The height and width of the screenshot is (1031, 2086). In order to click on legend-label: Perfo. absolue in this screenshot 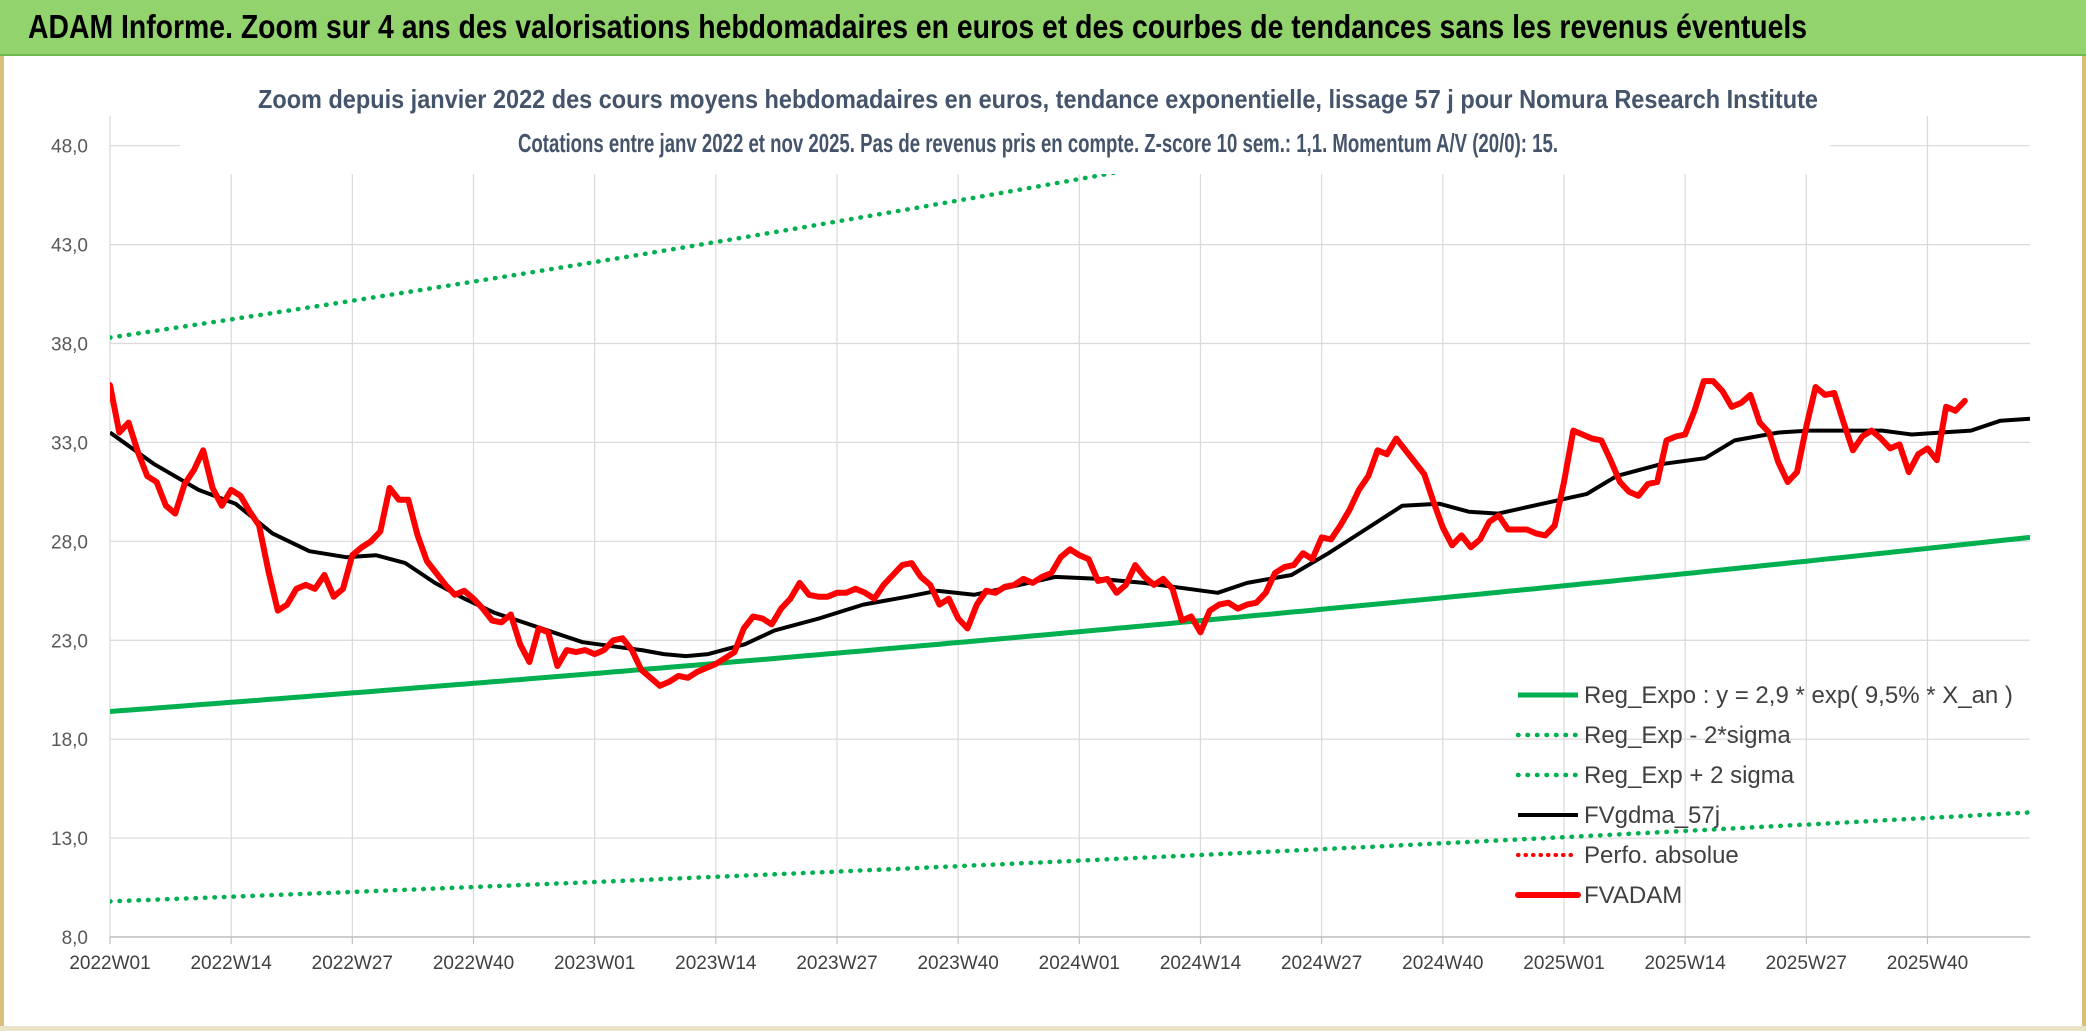, I will do `click(1661, 855)`.